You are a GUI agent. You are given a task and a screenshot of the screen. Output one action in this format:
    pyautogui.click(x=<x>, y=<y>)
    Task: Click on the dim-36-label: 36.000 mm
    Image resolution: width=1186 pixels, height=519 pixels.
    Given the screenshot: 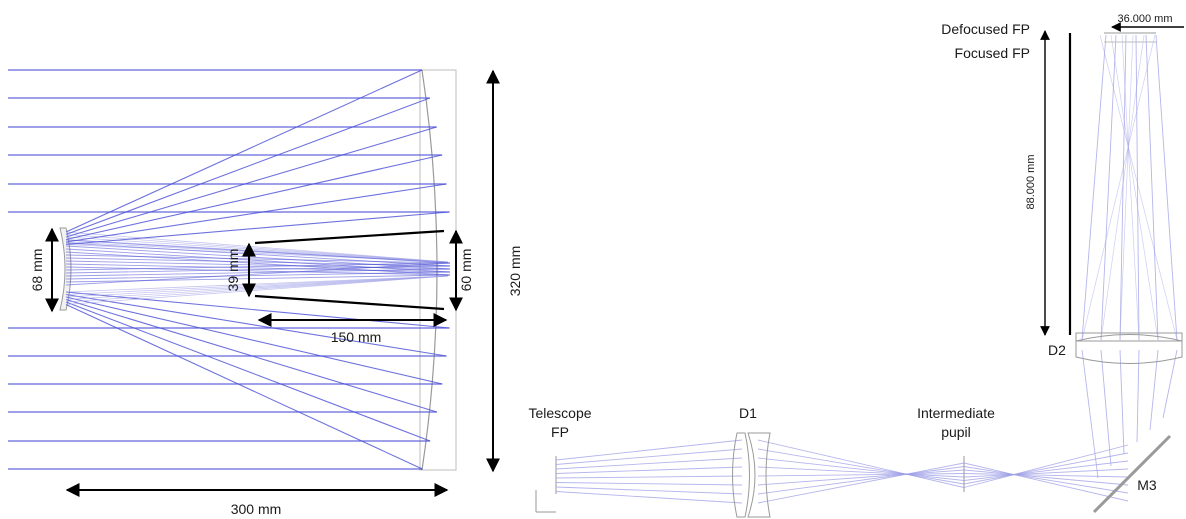 What is the action you would take?
    pyautogui.click(x=1144, y=19)
    